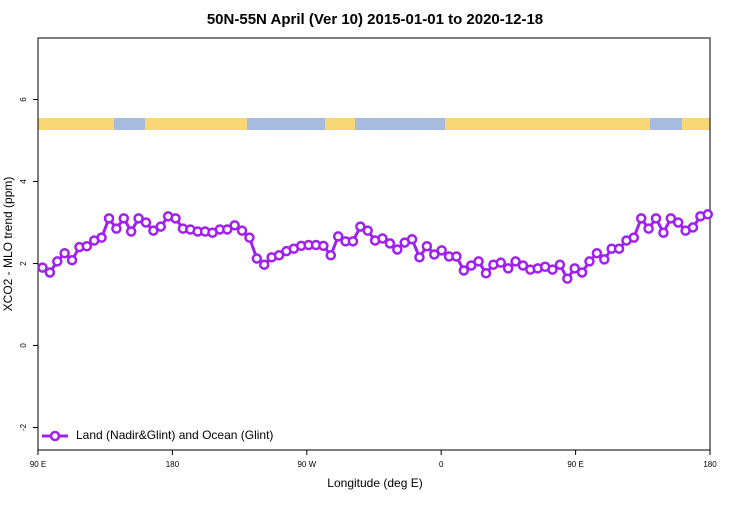 The width and height of the screenshot is (750, 505). Describe the element at coordinates (441, 464) in the screenshot. I see `x-tick-label: 0` at that location.